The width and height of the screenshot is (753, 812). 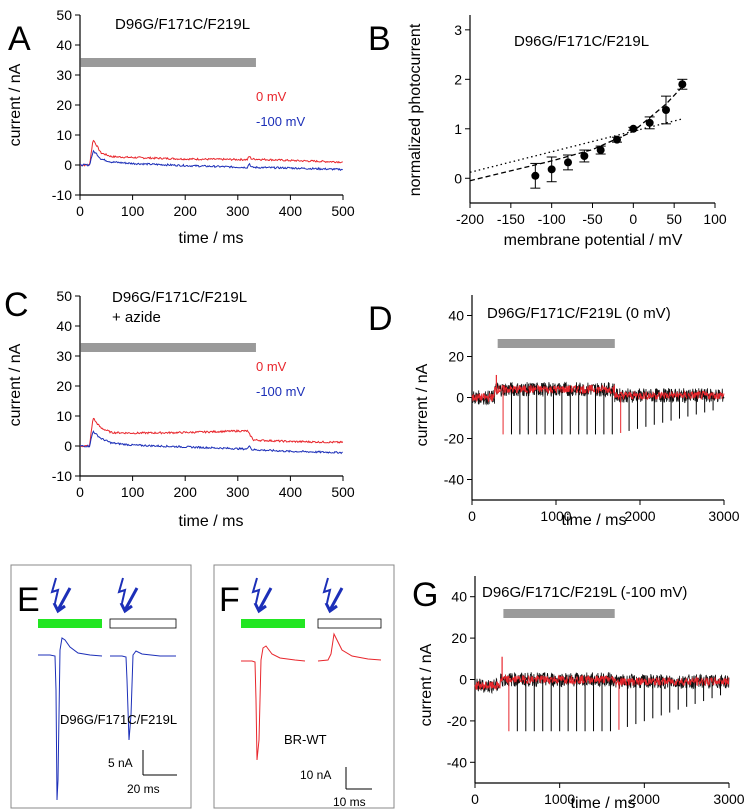 I want to click on panel-c-letter: C, so click(x=16, y=305).